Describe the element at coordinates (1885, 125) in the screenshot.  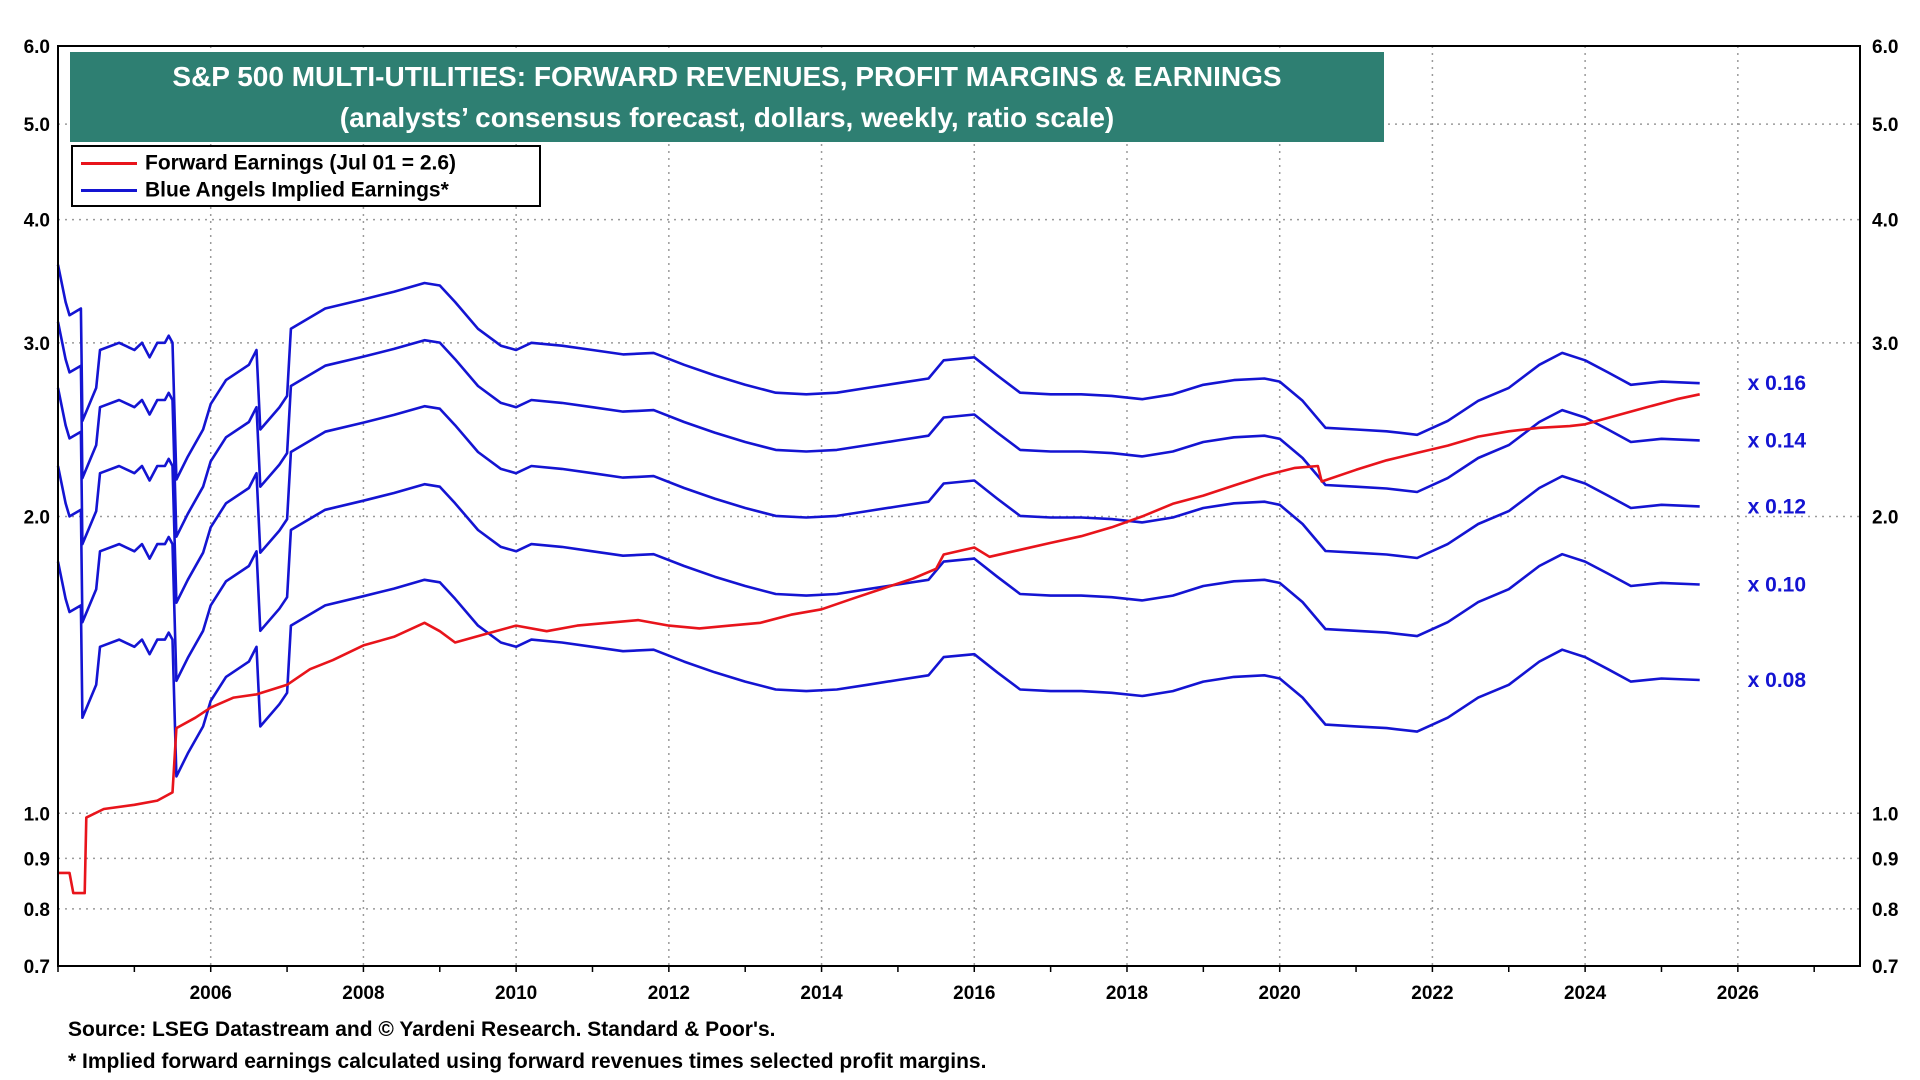
I see `y-tick-label-right: 5.0` at that location.